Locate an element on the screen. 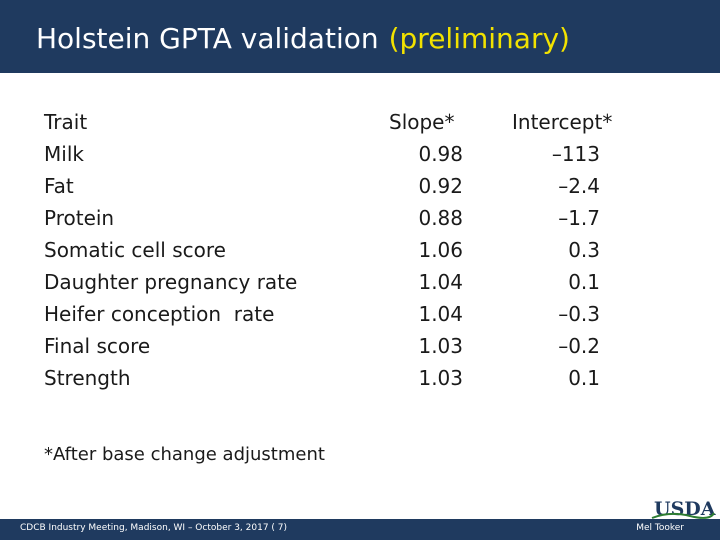 The width and height of the screenshot is (720, 540). trait-cell: Protein is located at coordinates (79, 218).